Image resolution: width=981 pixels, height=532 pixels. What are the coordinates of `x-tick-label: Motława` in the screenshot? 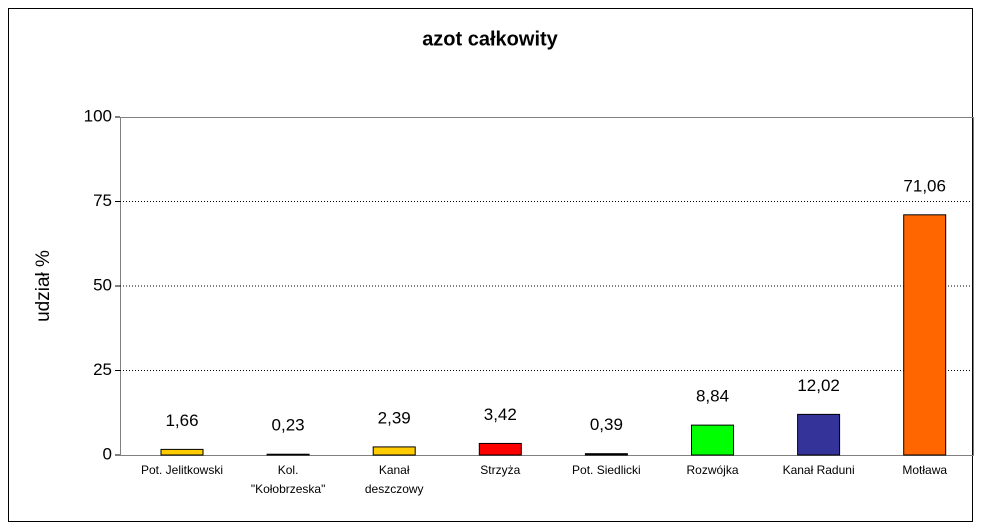 It's located at (925, 470).